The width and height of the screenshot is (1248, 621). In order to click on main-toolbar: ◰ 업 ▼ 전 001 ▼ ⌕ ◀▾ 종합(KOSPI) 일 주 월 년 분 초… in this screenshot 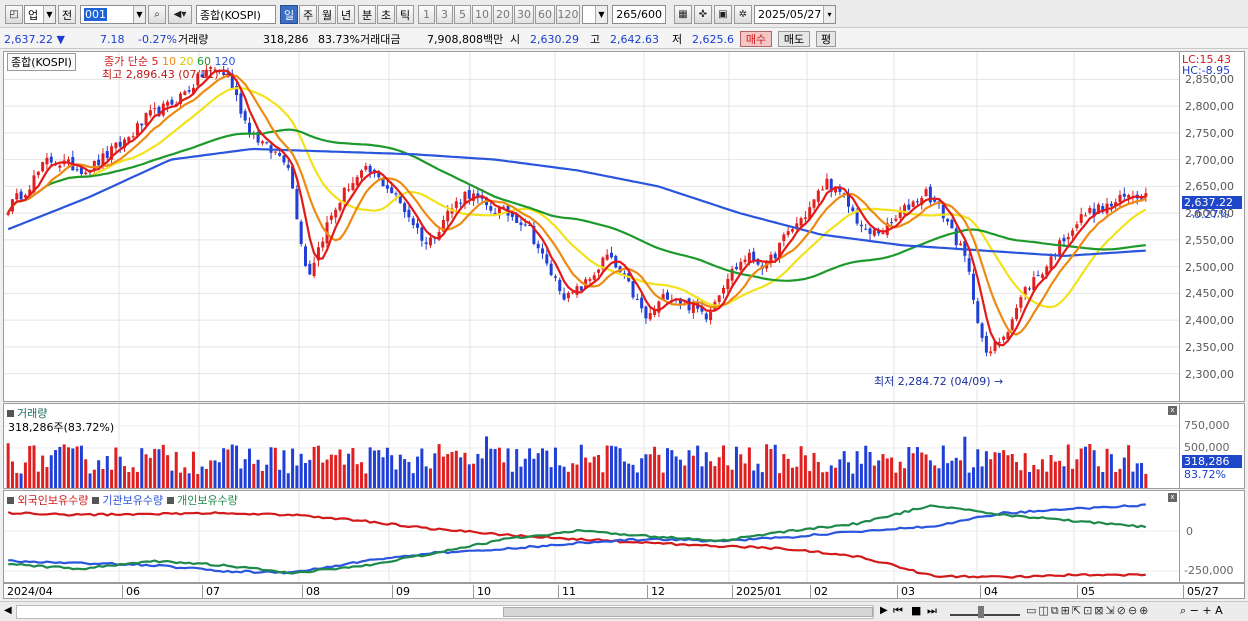, I will do `click(624, 14)`.